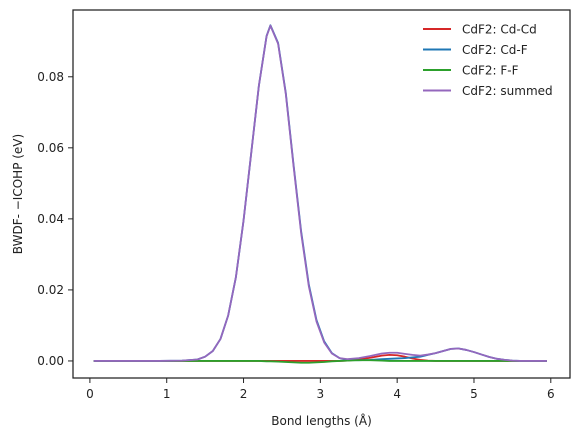 Image resolution: width=579 pixels, height=438 pixels. What do you see at coordinates (244, 394) in the screenshot?
I see `x-tick-label: 2` at bounding box center [244, 394].